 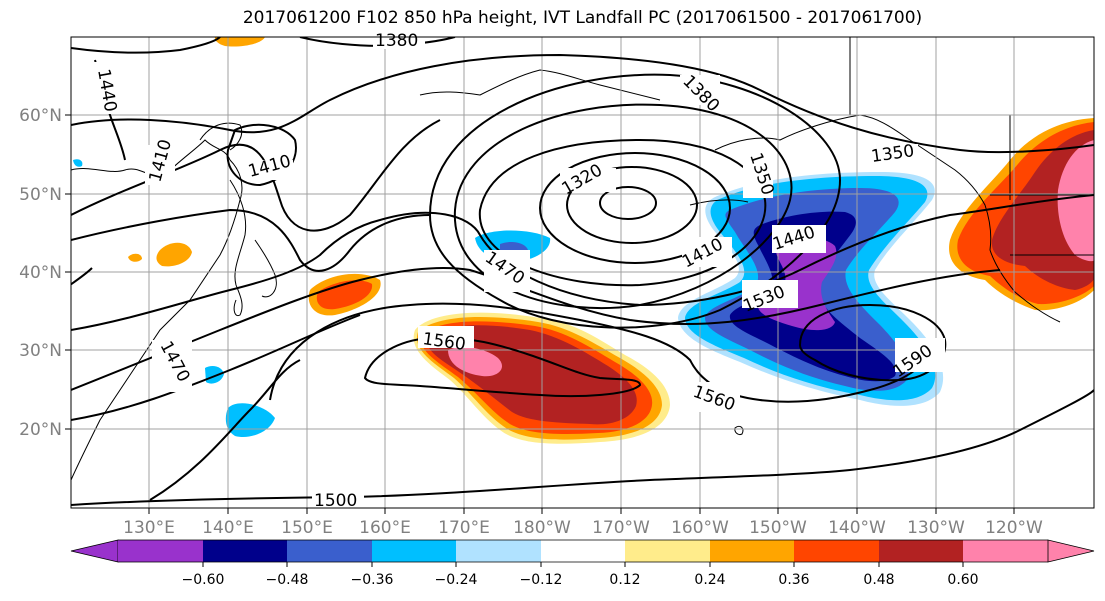 I want to click on colorbar-tick-label: −0.12, so click(x=541, y=580).